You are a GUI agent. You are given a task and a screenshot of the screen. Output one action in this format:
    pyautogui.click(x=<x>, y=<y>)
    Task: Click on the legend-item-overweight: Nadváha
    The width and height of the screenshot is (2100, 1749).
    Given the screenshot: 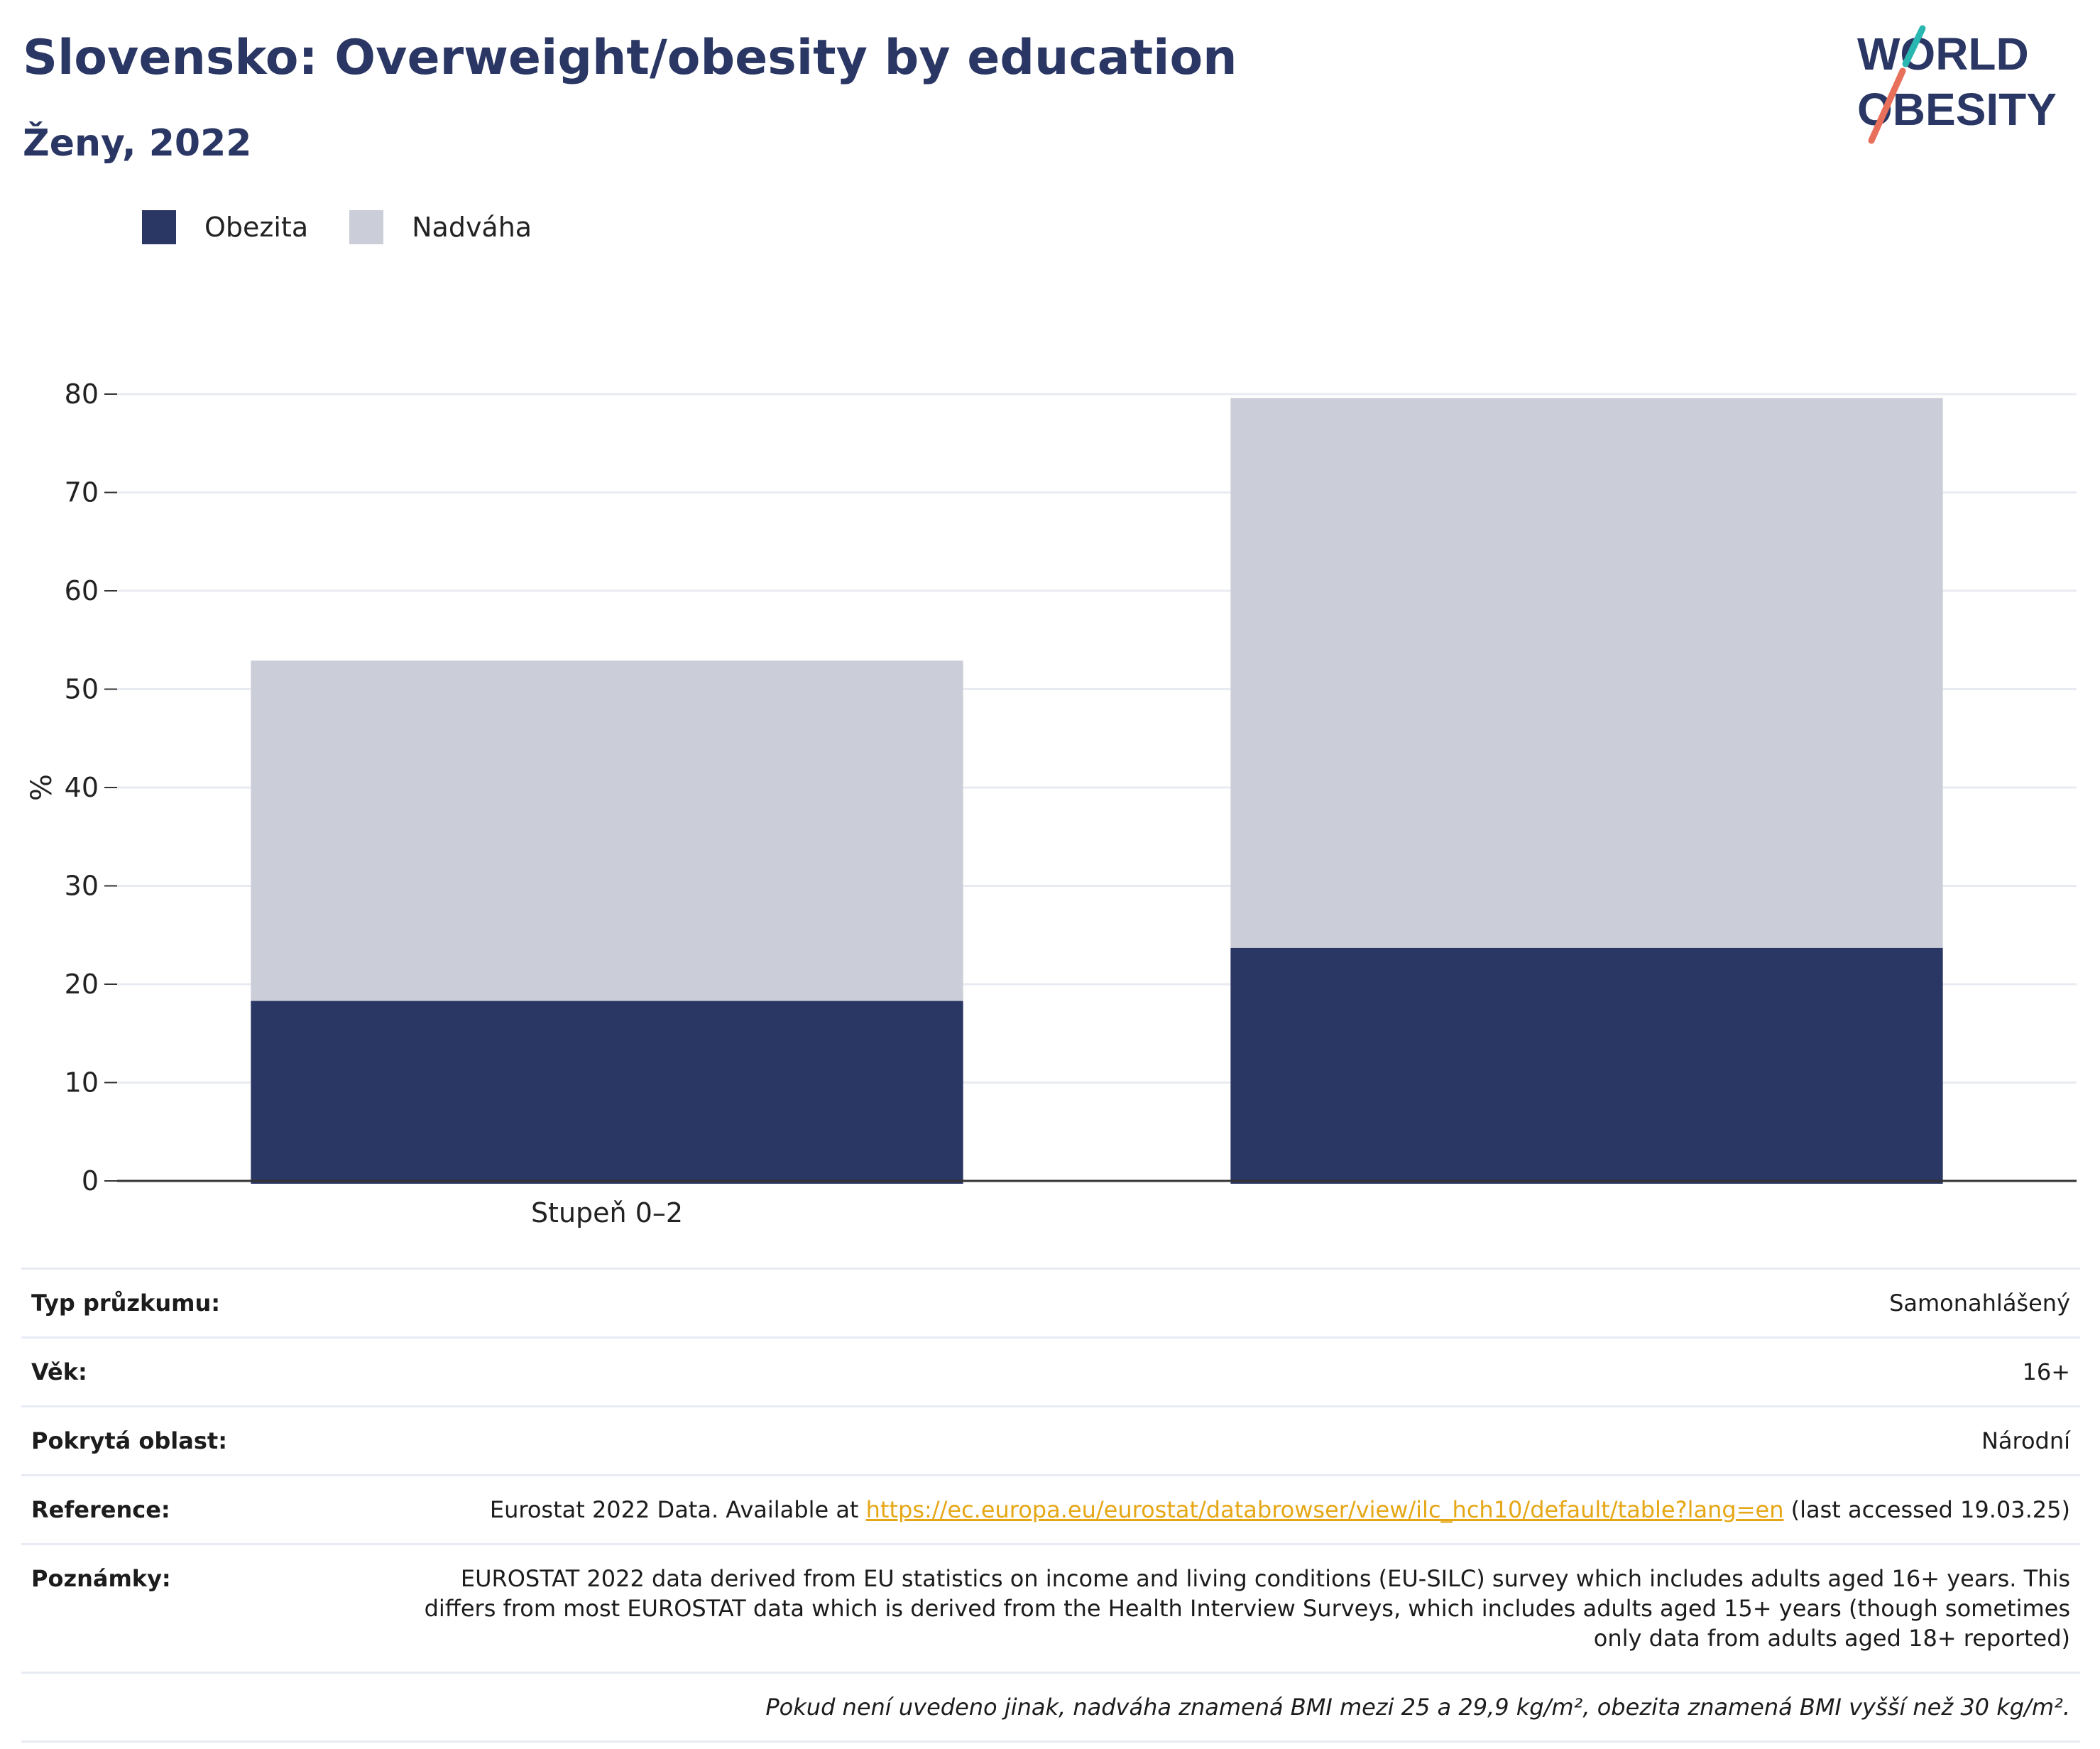 What is the action you would take?
    pyautogui.click(x=440, y=227)
    